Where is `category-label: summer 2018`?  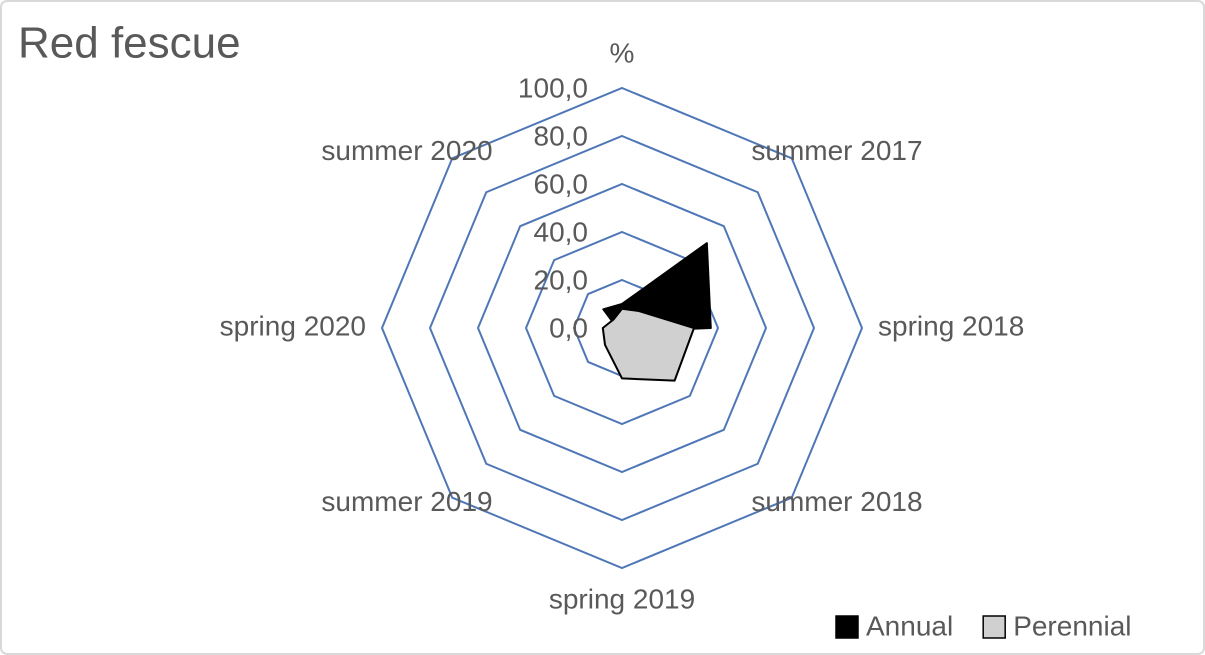 category-label: summer 2018 is located at coordinates (836, 501).